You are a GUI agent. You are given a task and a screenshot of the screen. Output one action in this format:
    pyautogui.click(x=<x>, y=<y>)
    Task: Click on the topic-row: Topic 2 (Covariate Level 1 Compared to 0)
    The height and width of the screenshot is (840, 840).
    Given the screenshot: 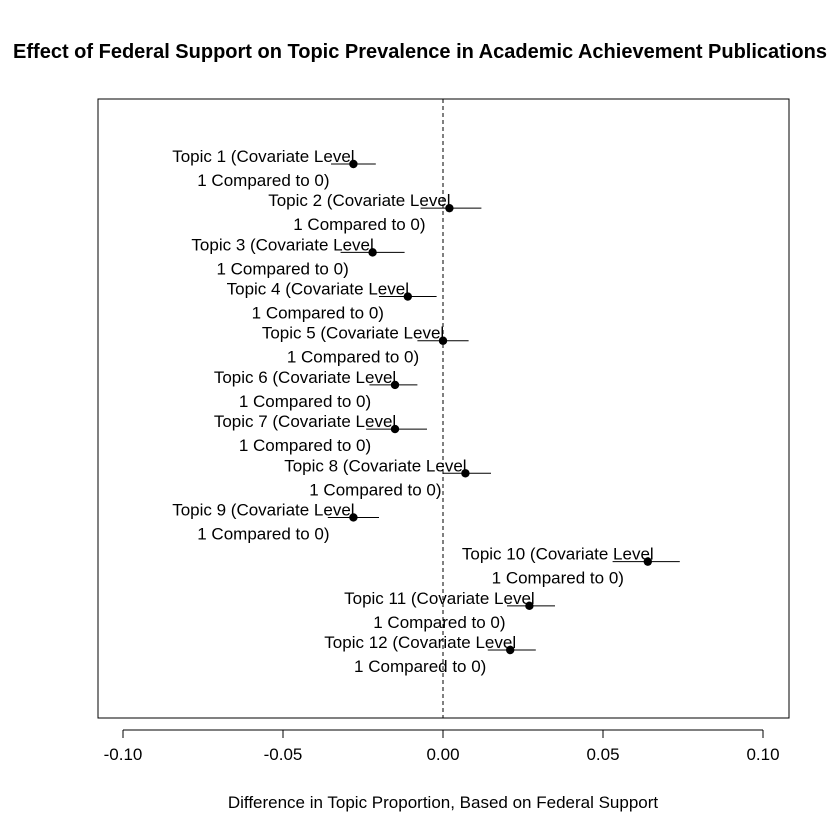 What is the action you would take?
    pyautogui.click(x=375, y=212)
    